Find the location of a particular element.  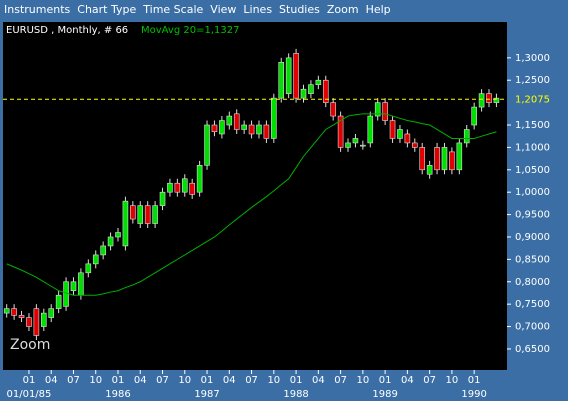

menu-item: Instruments is located at coordinates (37, 9).